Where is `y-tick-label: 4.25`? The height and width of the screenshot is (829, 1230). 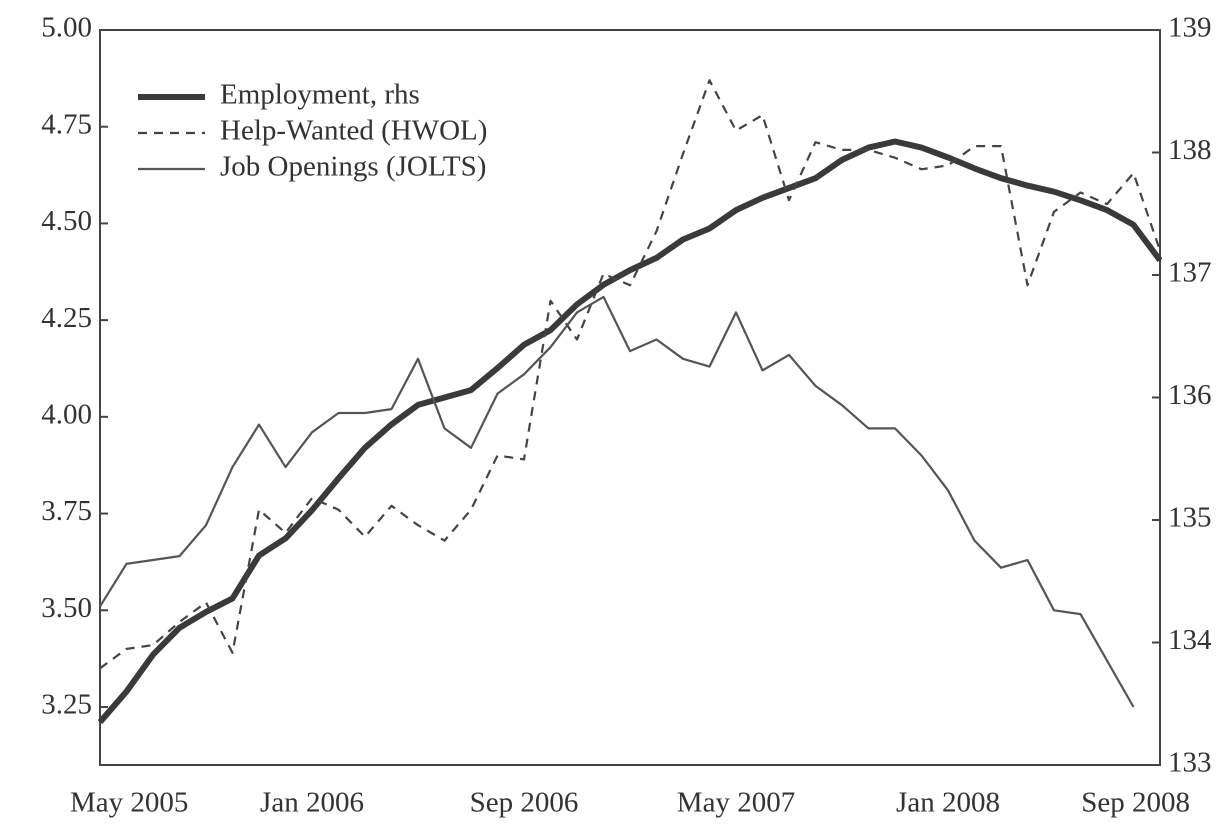
y-tick-label: 4.25 is located at coordinates (66, 318).